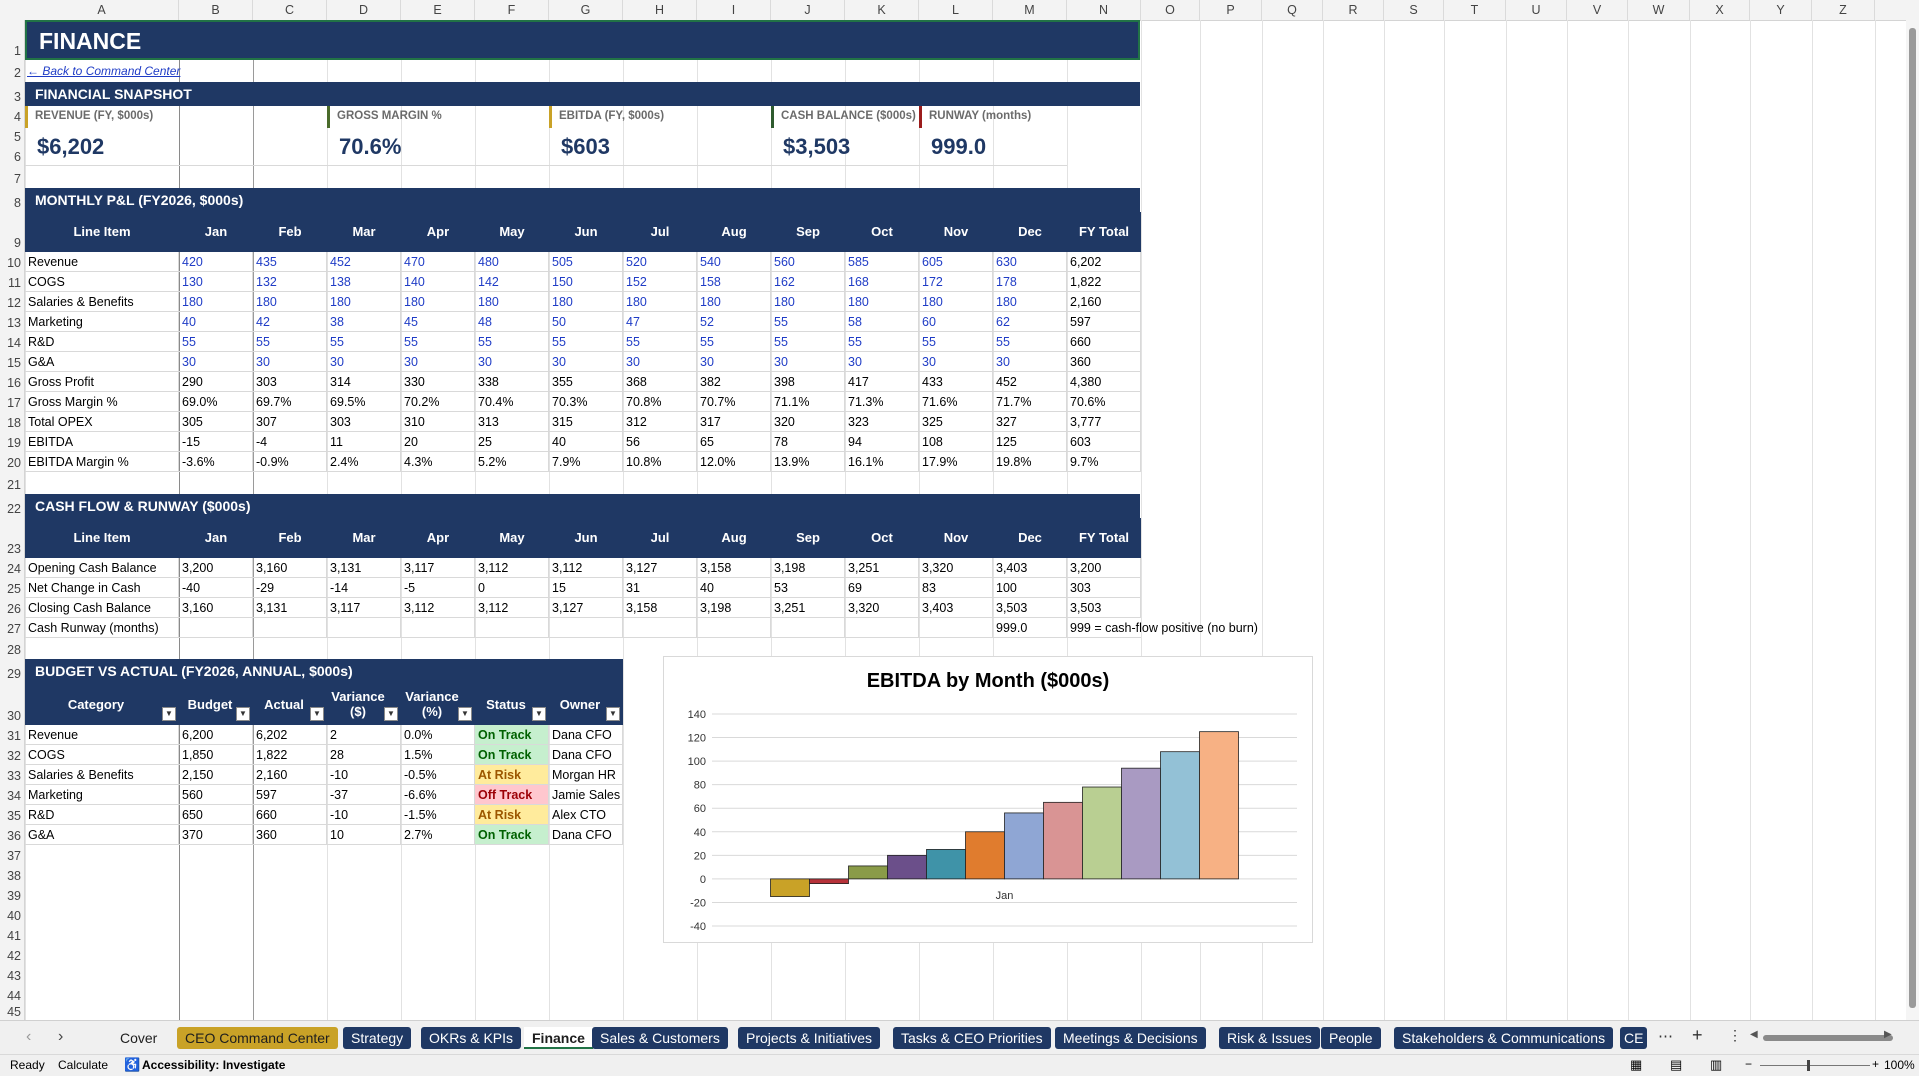 The height and width of the screenshot is (1076, 1919). I want to click on pl-cell: 605, so click(956, 262).